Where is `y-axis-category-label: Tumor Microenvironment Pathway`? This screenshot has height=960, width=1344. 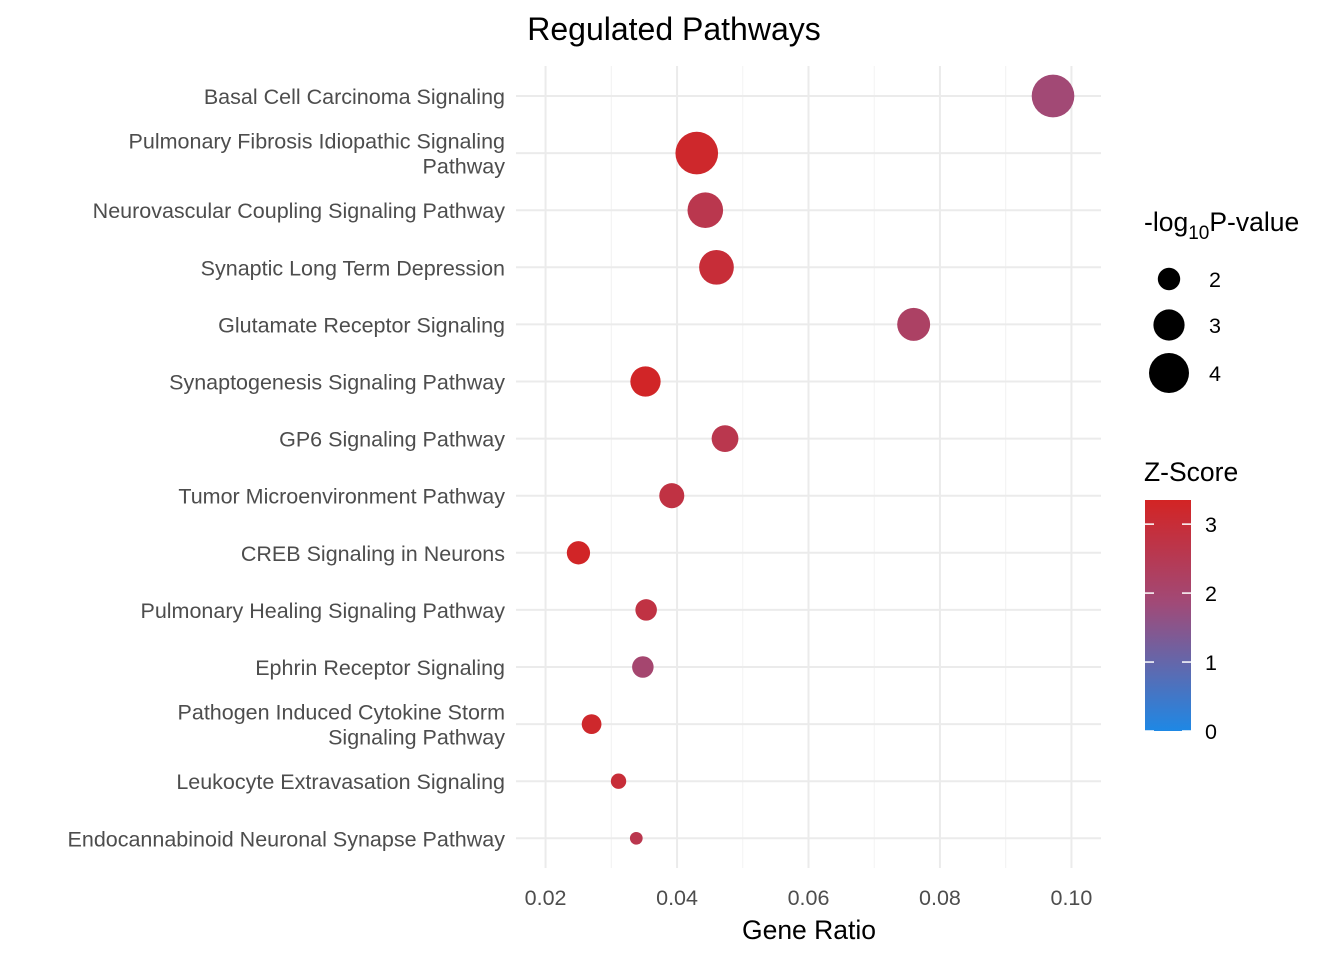
y-axis-category-label: Tumor Microenvironment Pathway is located at coordinates (341, 497).